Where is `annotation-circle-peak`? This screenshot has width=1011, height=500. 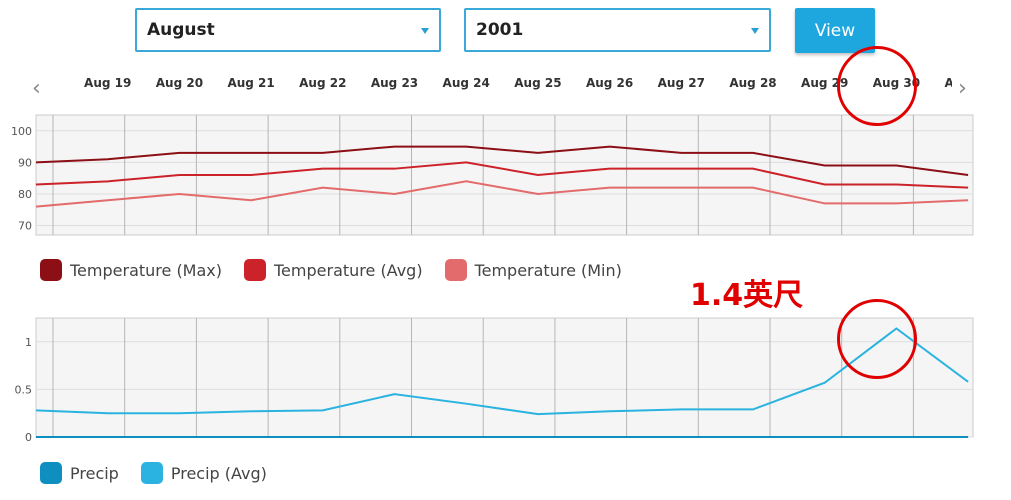
annotation-circle-peak is located at coordinates (877, 339).